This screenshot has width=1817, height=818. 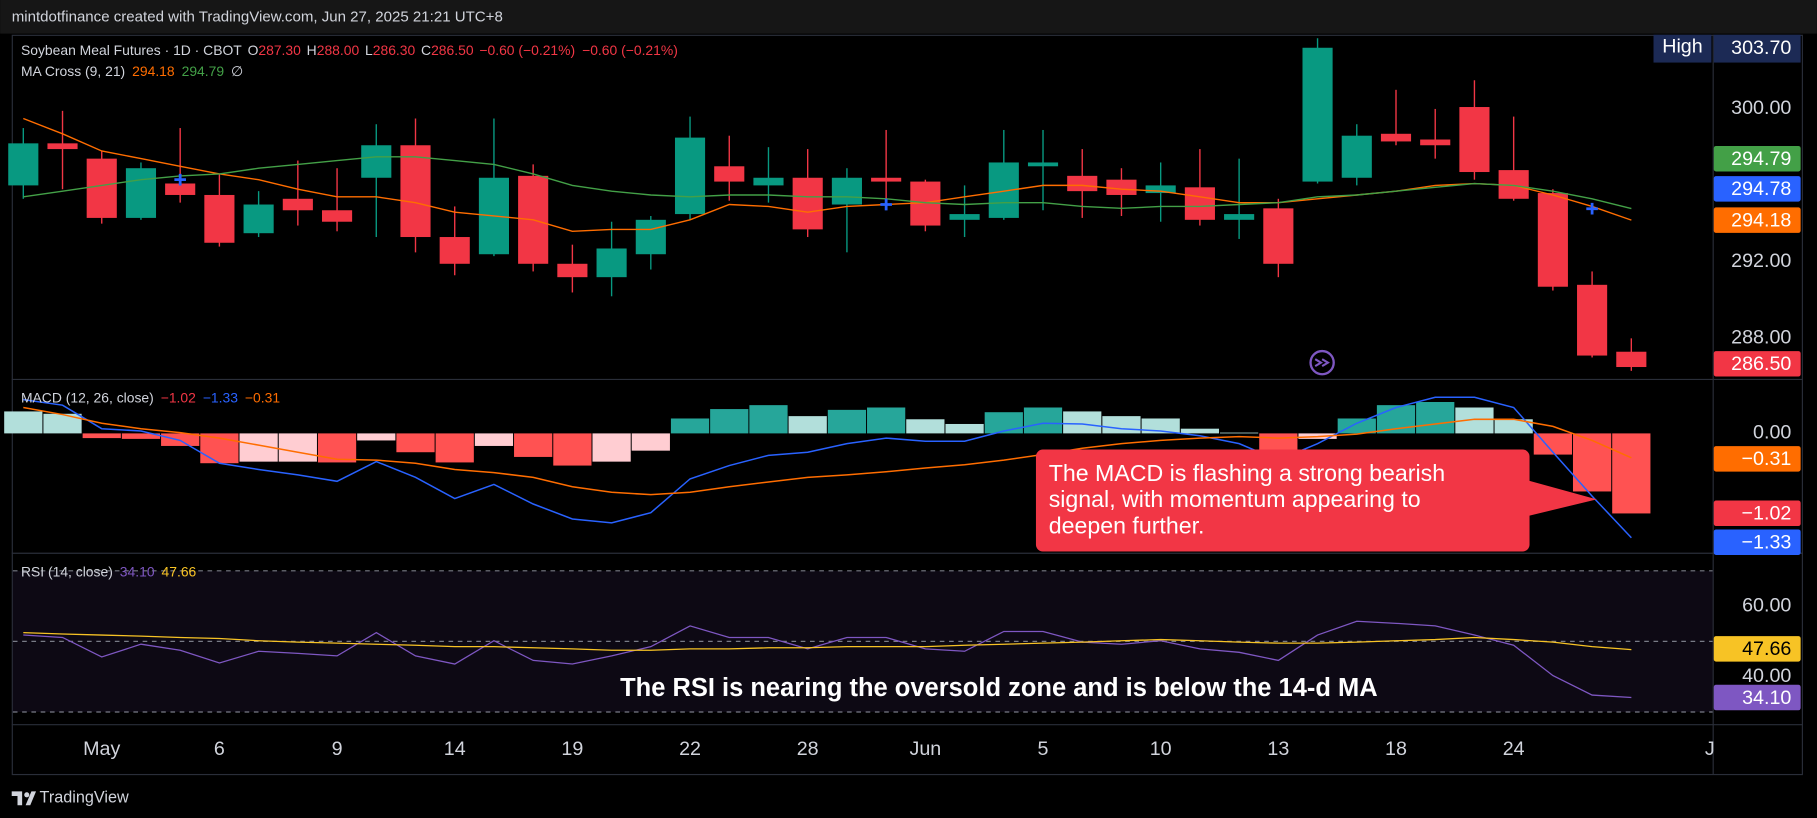 I want to click on legend-part: 294.79, so click(x=203, y=71).